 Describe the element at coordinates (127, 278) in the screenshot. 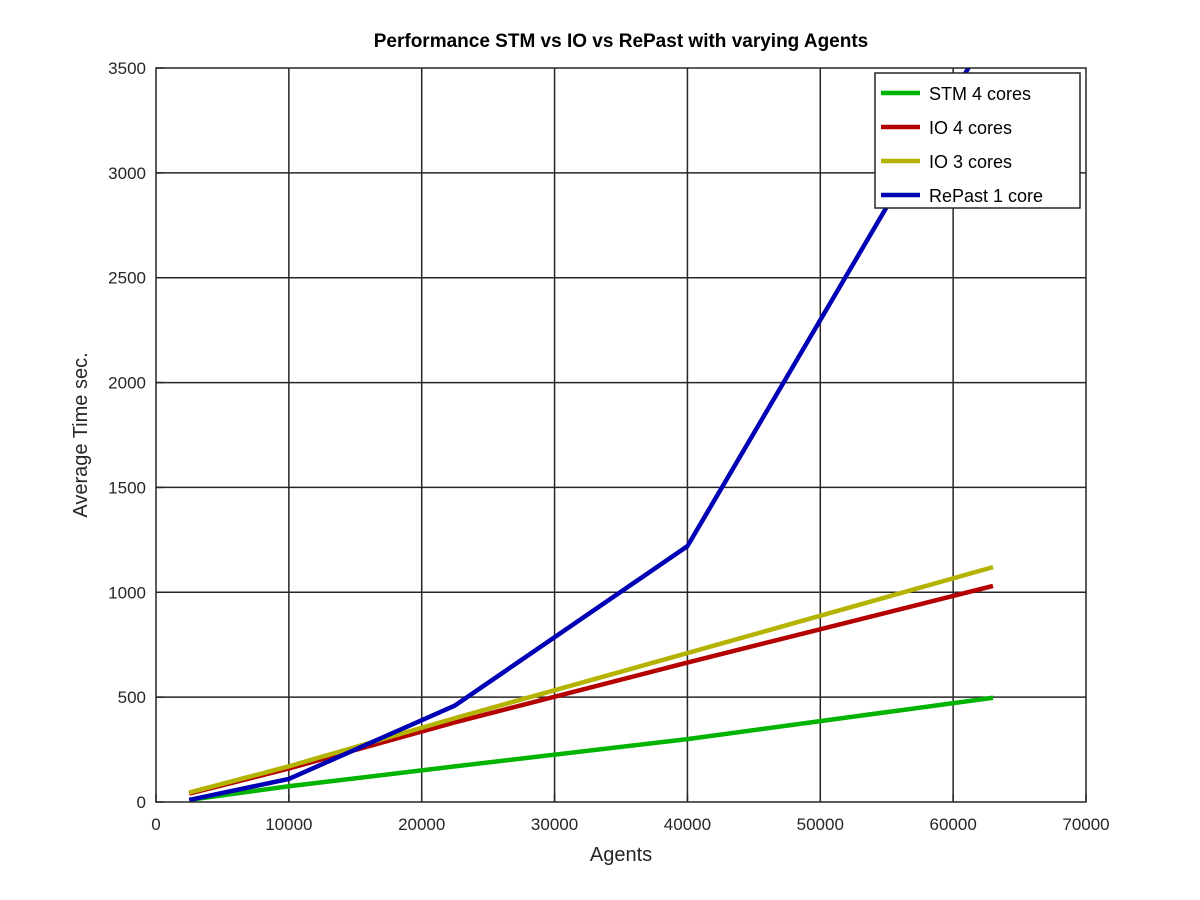

I see `y-tick-label: 2500` at that location.